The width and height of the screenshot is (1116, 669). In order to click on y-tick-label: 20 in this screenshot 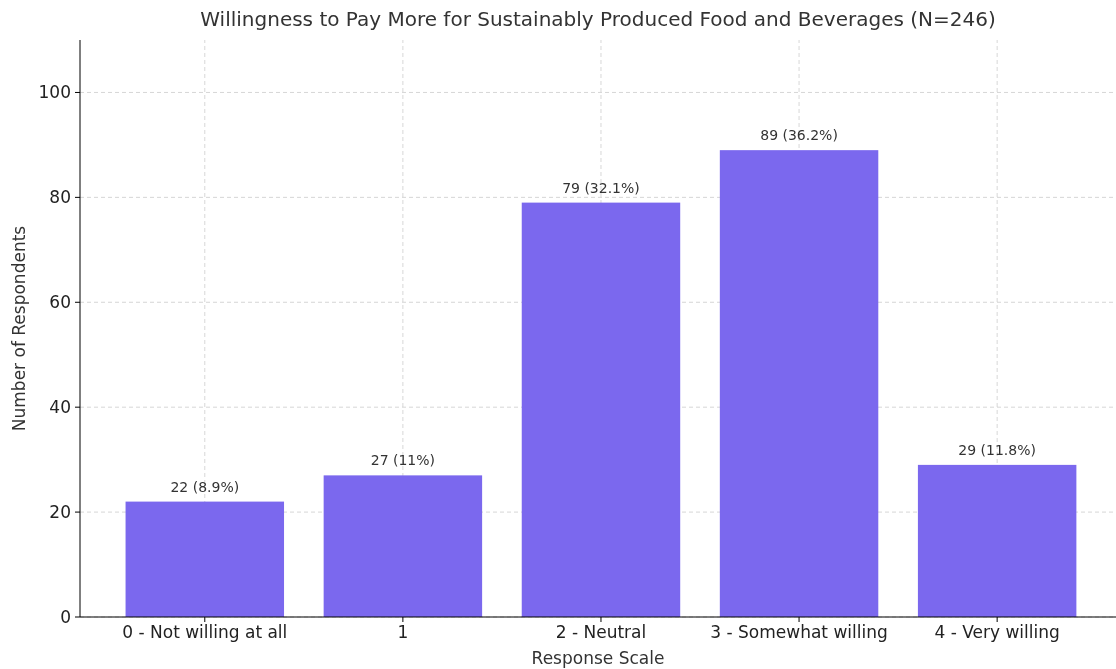, I will do `click(60, 512)`.